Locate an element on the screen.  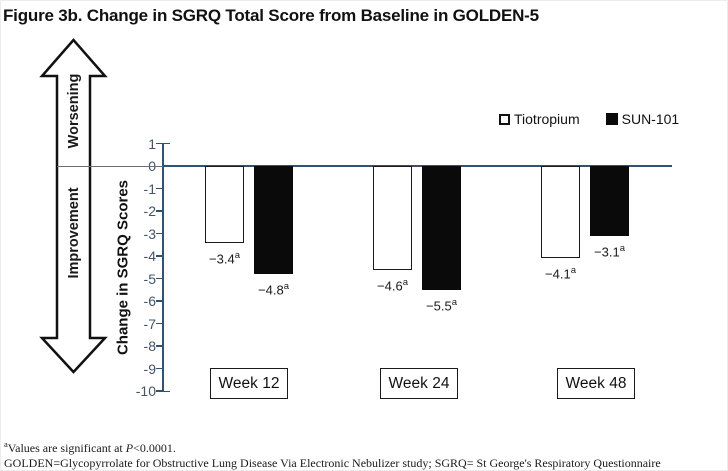
worsening-improvement-arrow: Worsening Improvement is located at coordinates (73, 206).